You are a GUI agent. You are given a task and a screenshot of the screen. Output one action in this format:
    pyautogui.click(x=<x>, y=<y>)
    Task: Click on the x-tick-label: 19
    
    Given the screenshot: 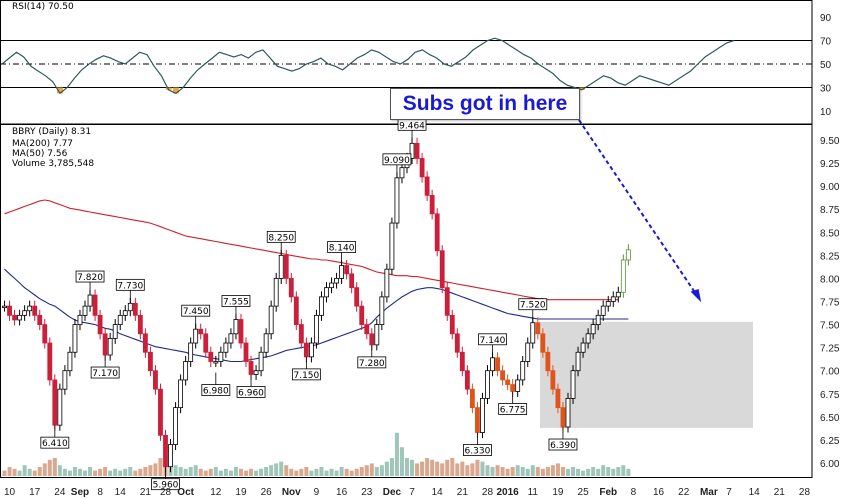 What is the action you would take?
    pyautogui.click(x=558, y=492)
    